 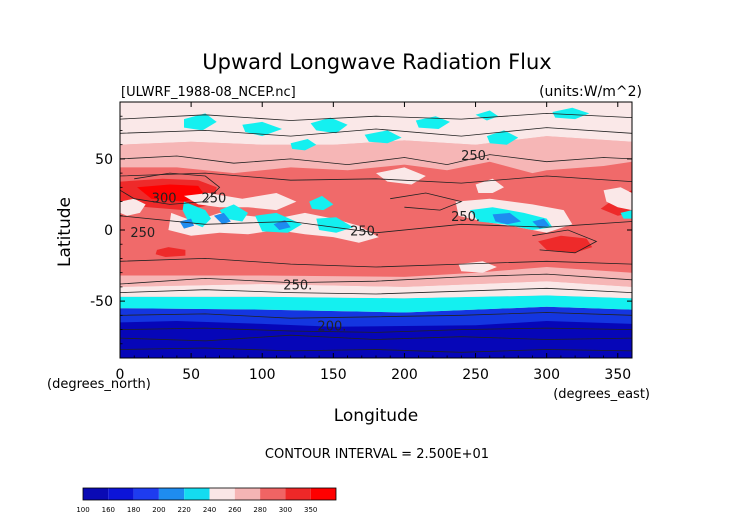 What do you see at coordinates (108, 510) in the screenshot?
I see `colorbar-tick-label: 160` at bounding box center [108, 510].